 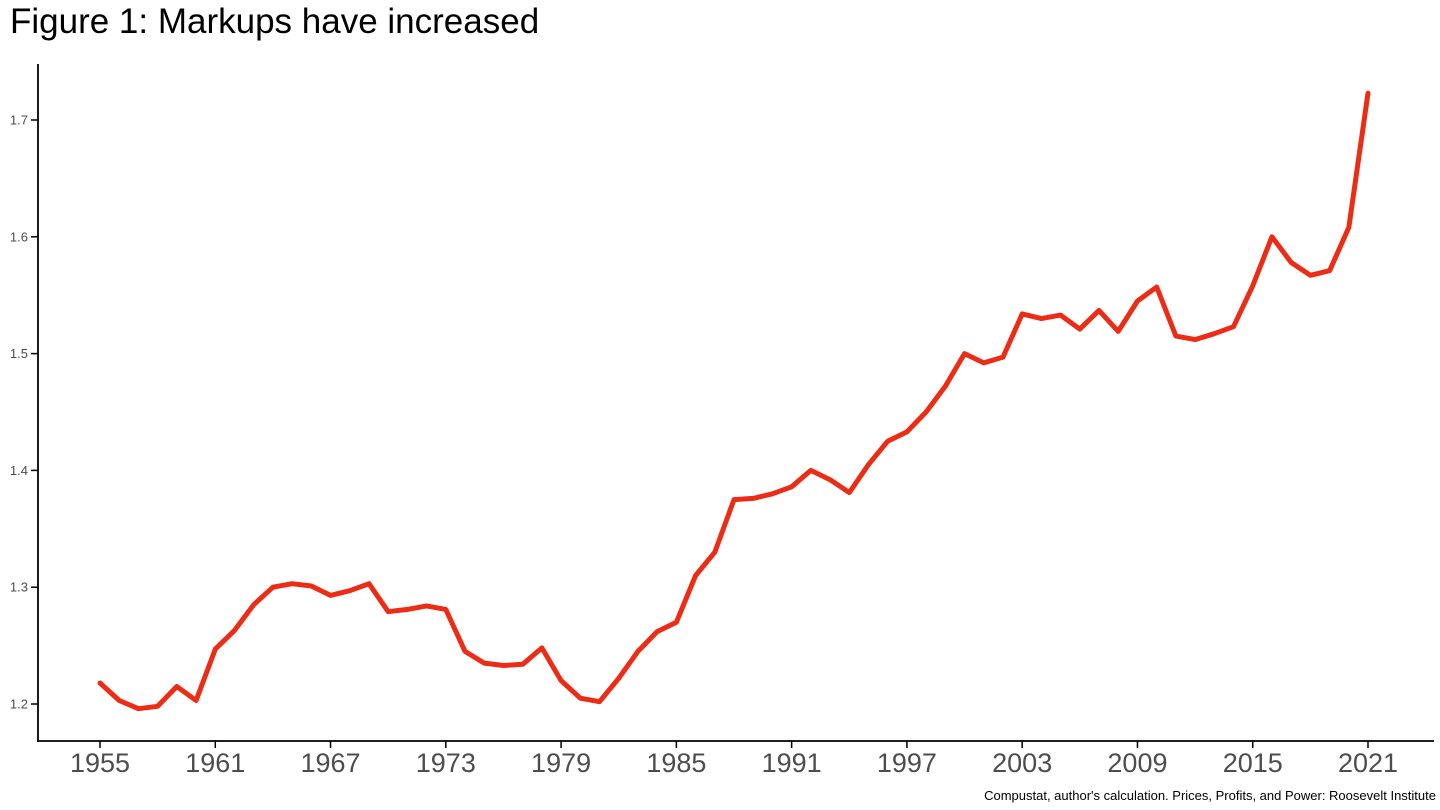 I want to click on y-axis-tick-label: 1.5, so click(x=19, y=353).